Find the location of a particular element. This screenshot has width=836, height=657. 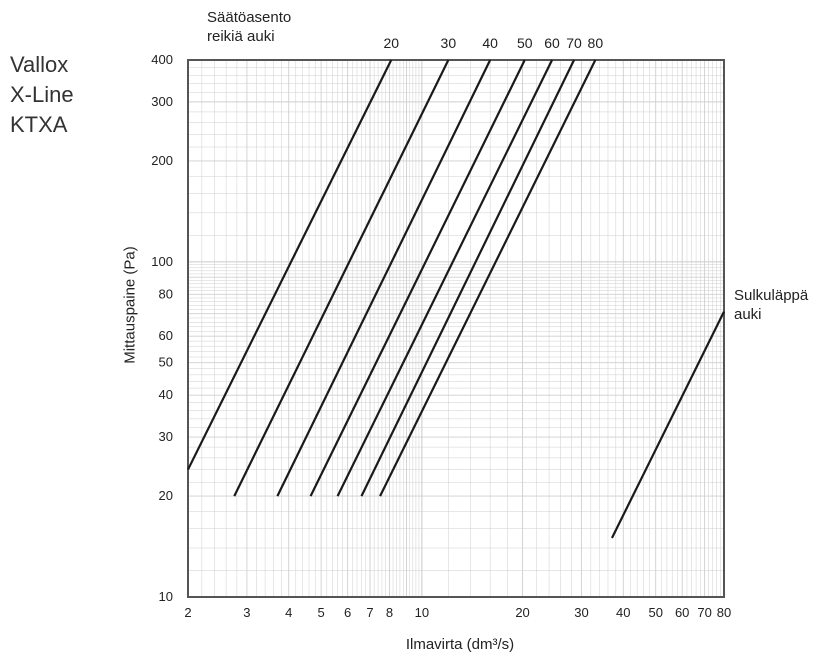

y-tick-label: 80 is located at coordinates (166, 293).